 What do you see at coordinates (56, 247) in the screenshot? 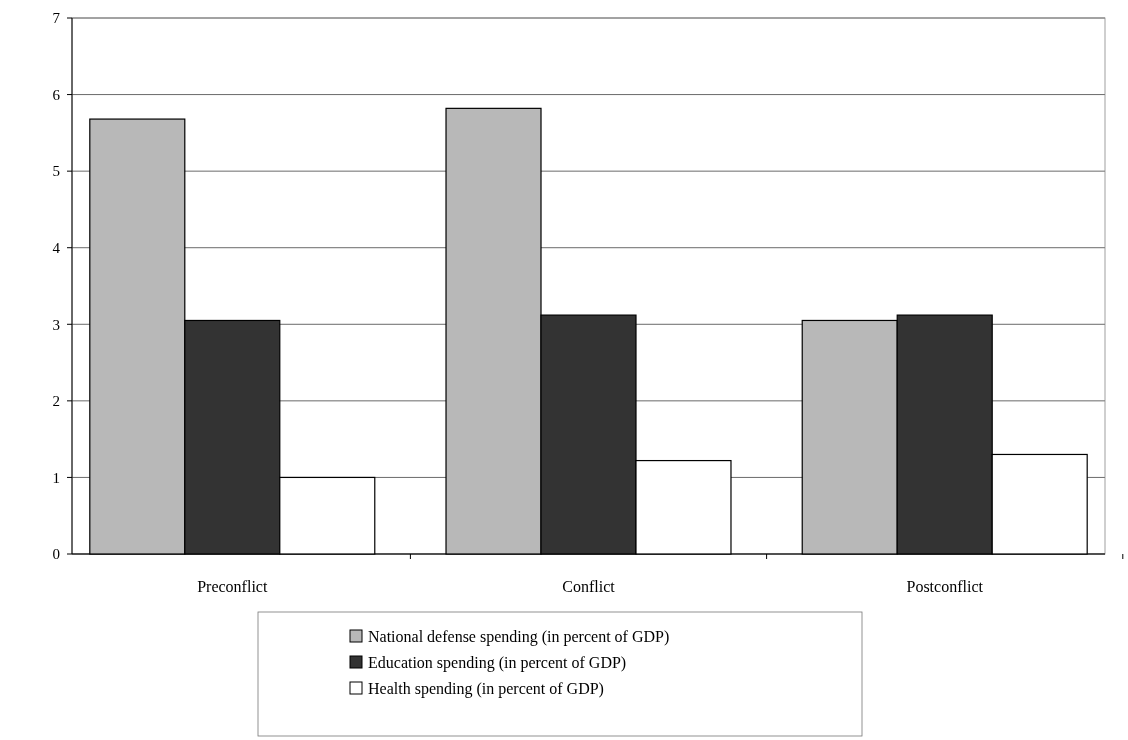
I see `y-tick-label: 4` at bounding box center [56, 247].